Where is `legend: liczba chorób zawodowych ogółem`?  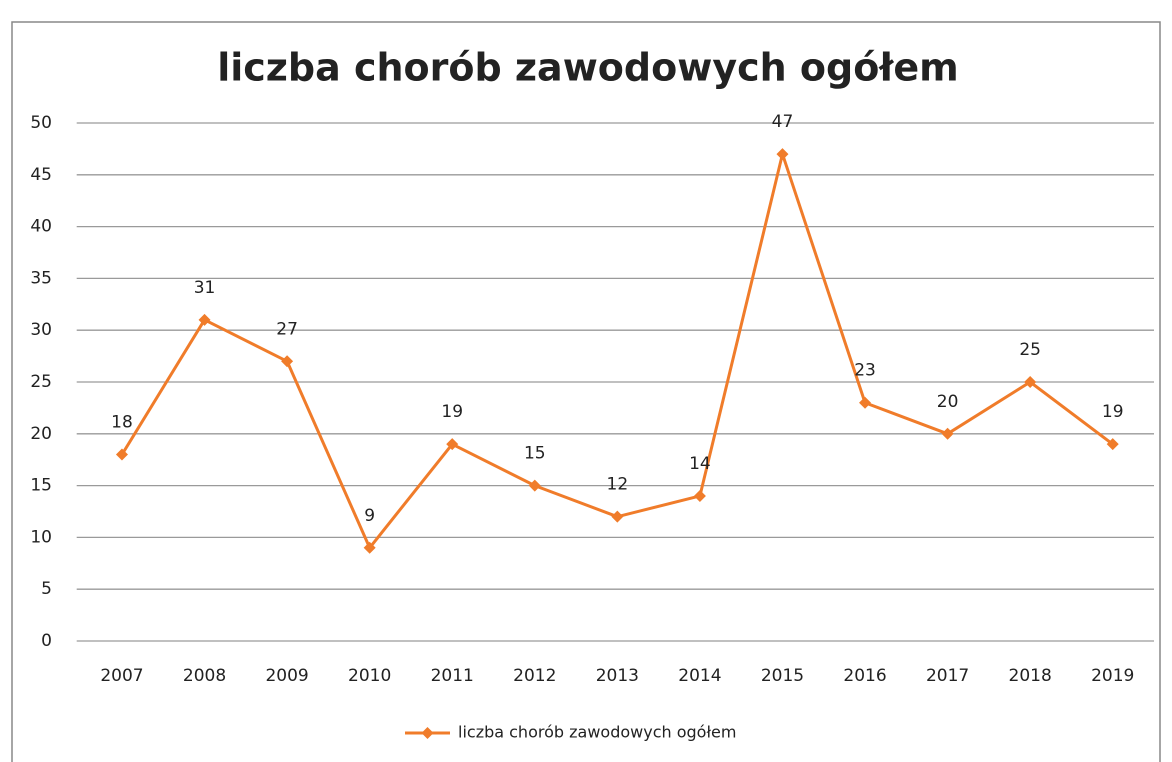 legend: liczba chorób zawodowych ogółem is located at coordinates (570, 732).